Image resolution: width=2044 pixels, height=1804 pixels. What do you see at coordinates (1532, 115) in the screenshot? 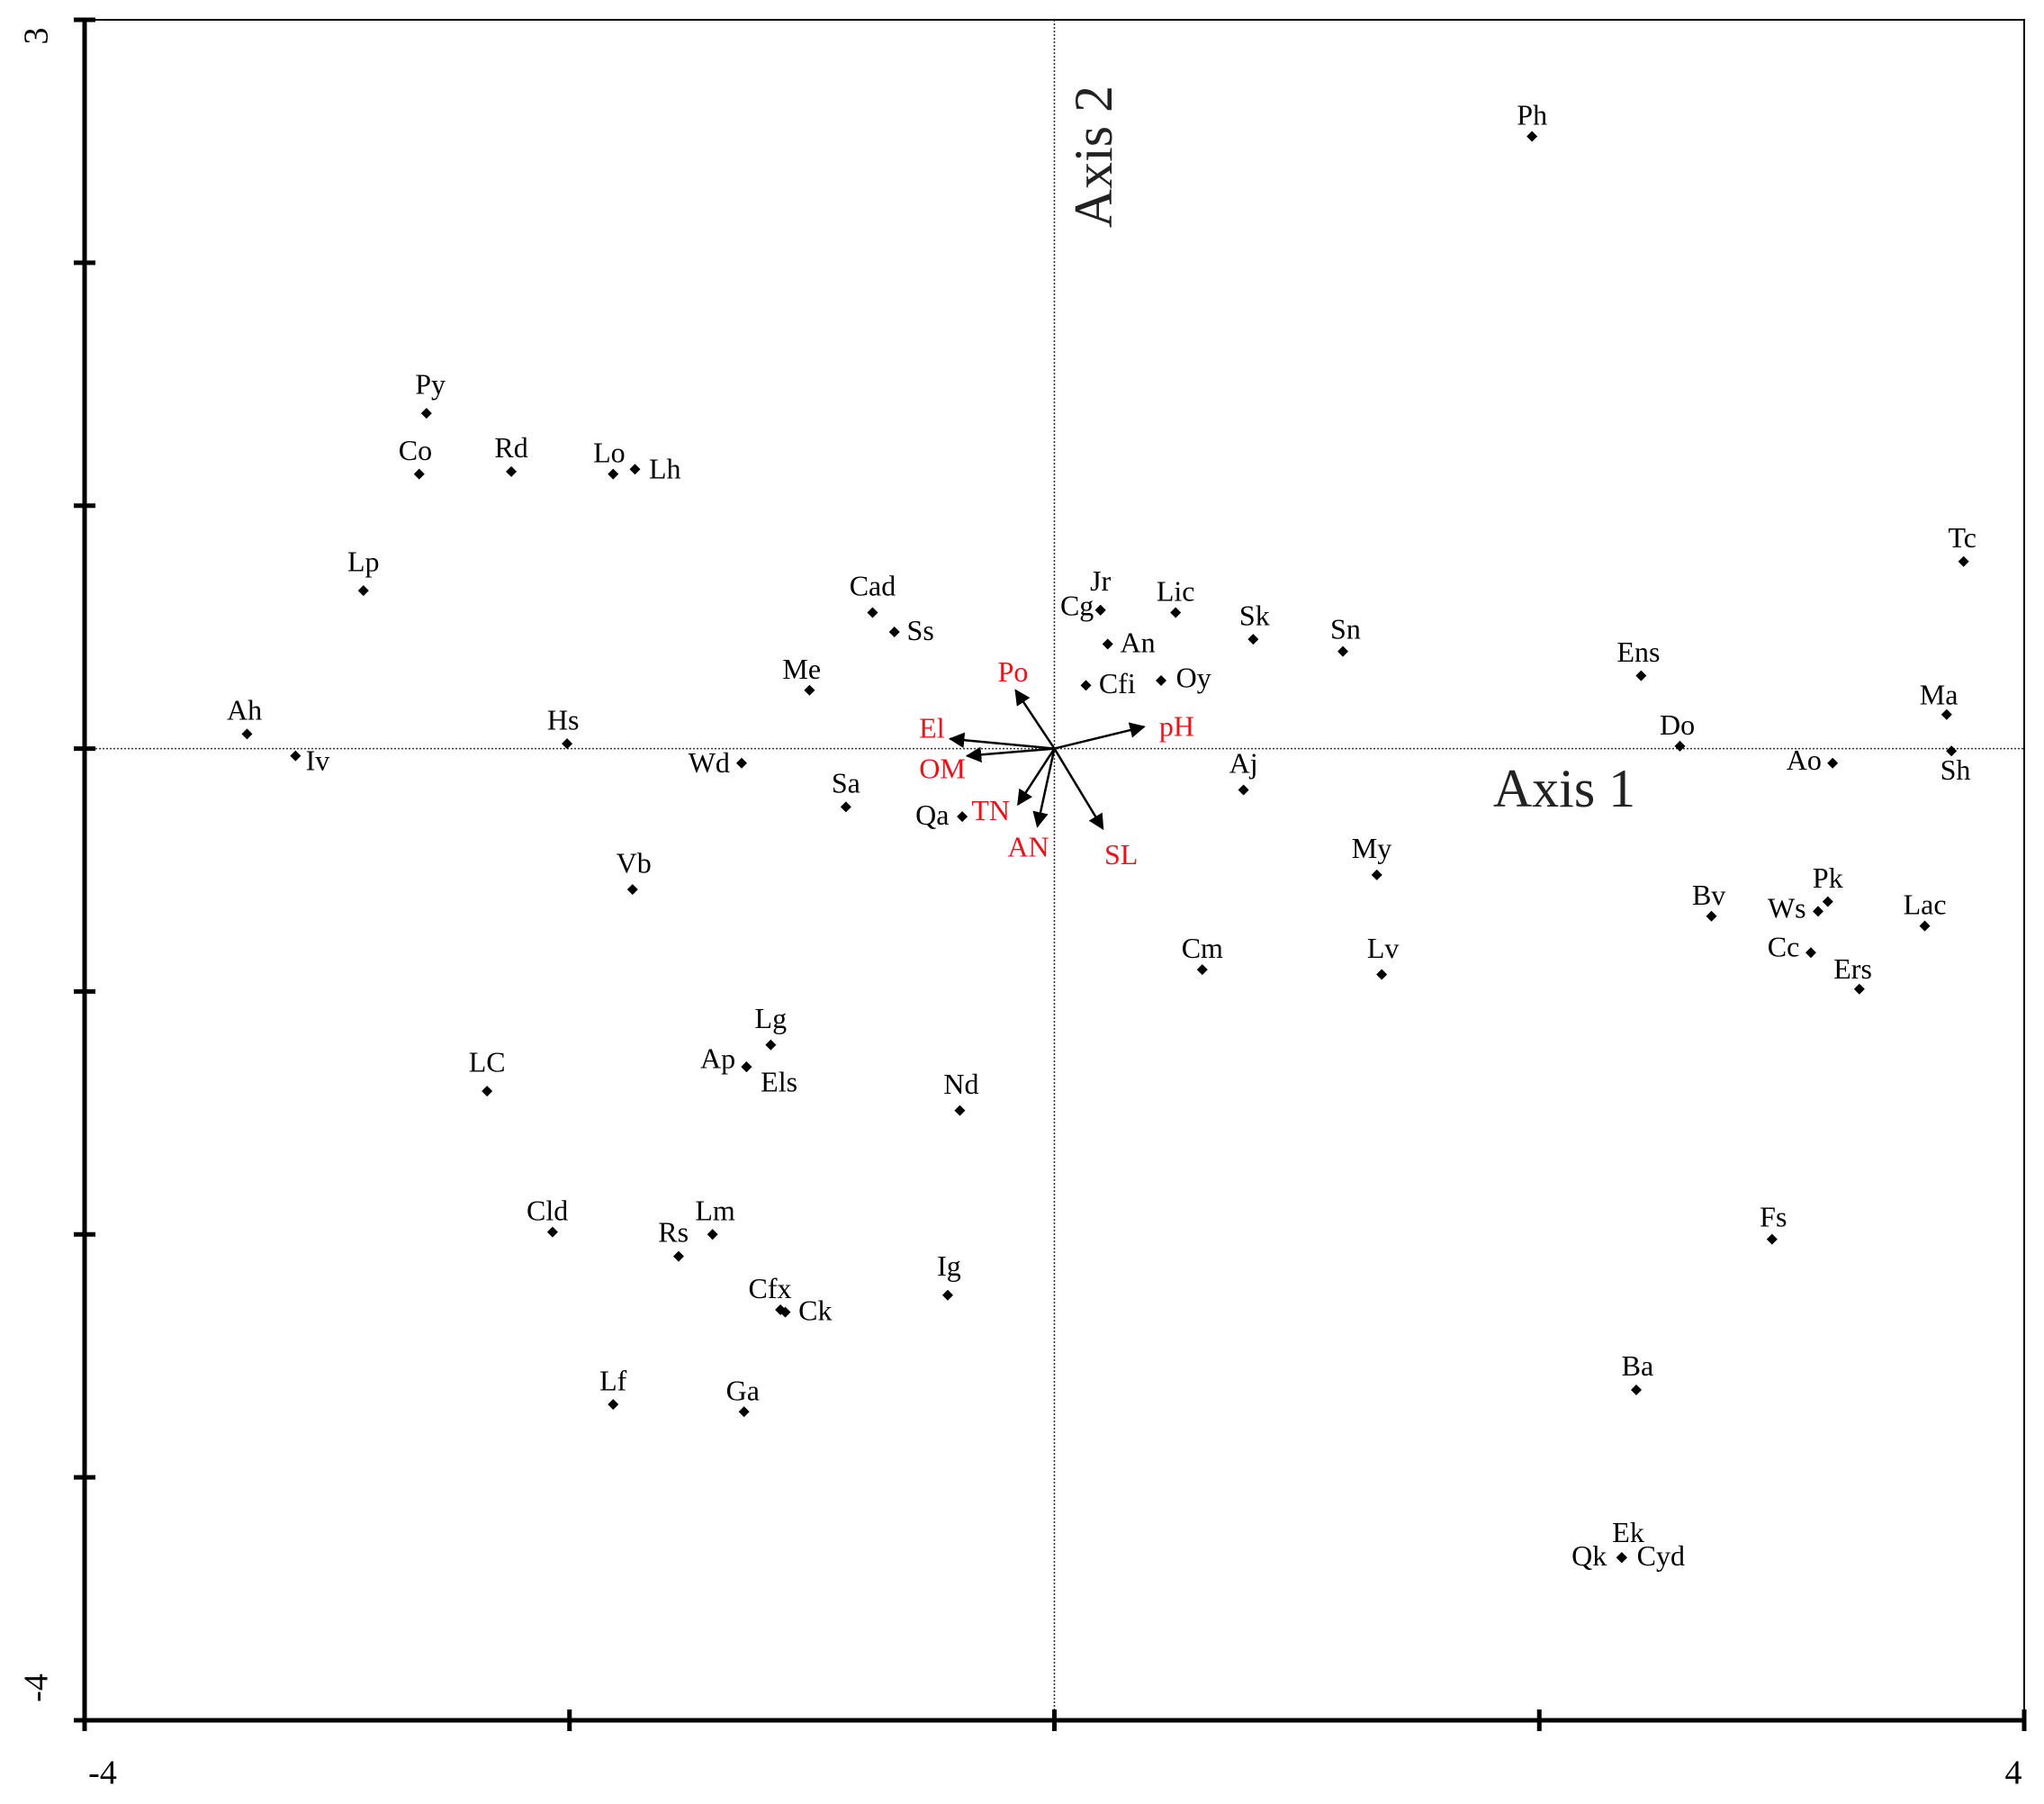
I see `species-label: Ph` at bounding box center [1532, 115].